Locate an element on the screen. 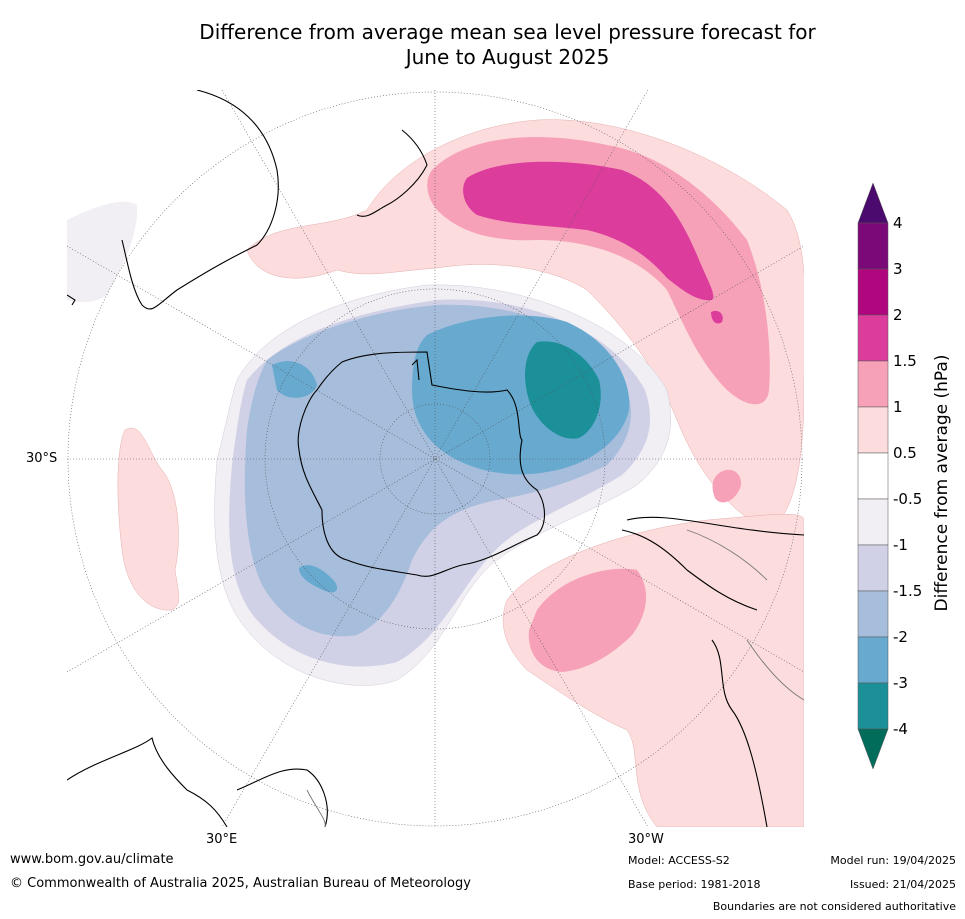  anomaly-neg-2-small is located at coordinates (318, 579).